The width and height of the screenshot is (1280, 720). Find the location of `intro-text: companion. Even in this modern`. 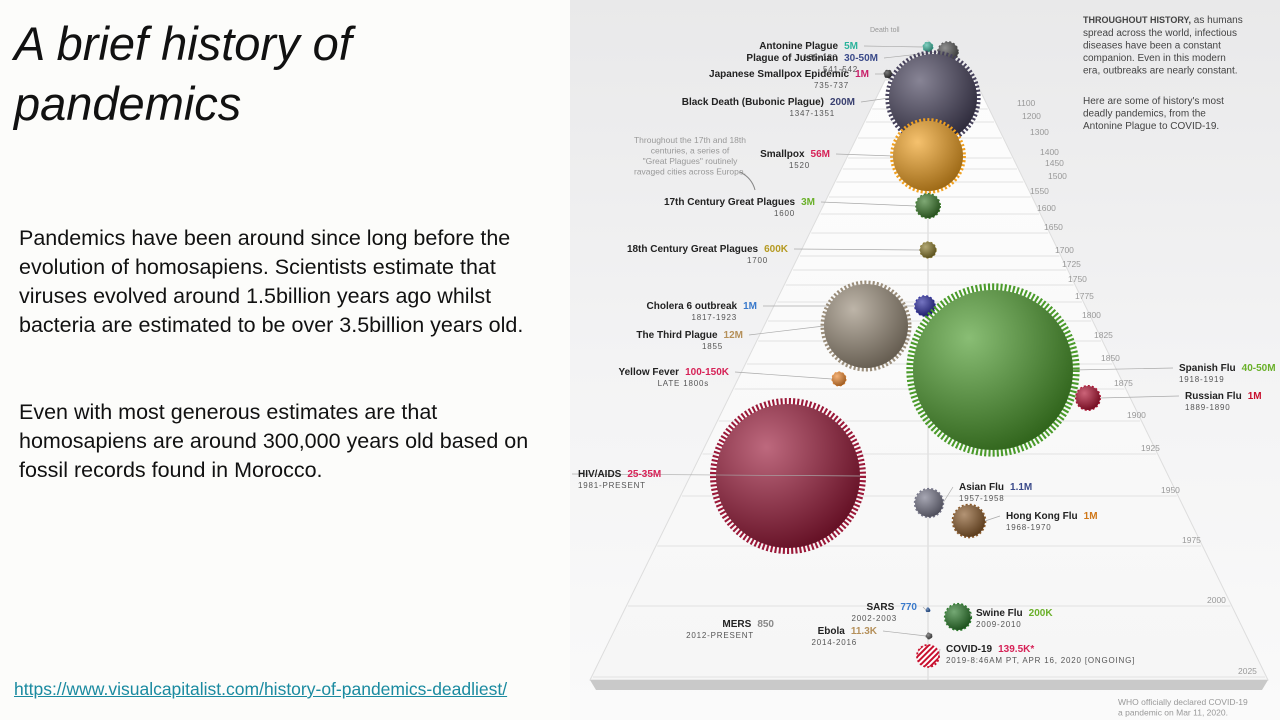

intro-text: companion. Even in this modern is located at coordinates (1154, 58).